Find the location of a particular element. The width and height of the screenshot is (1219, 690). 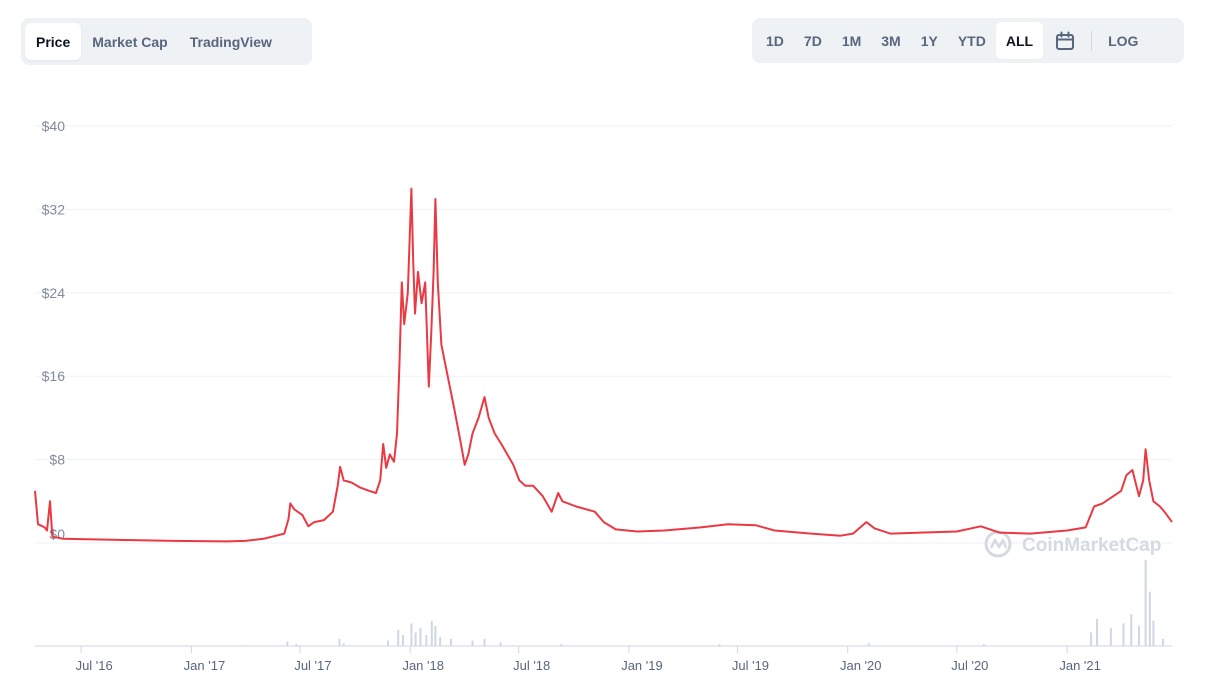

x-tick-label: Jul '20 is located at coordinates (969, 665).